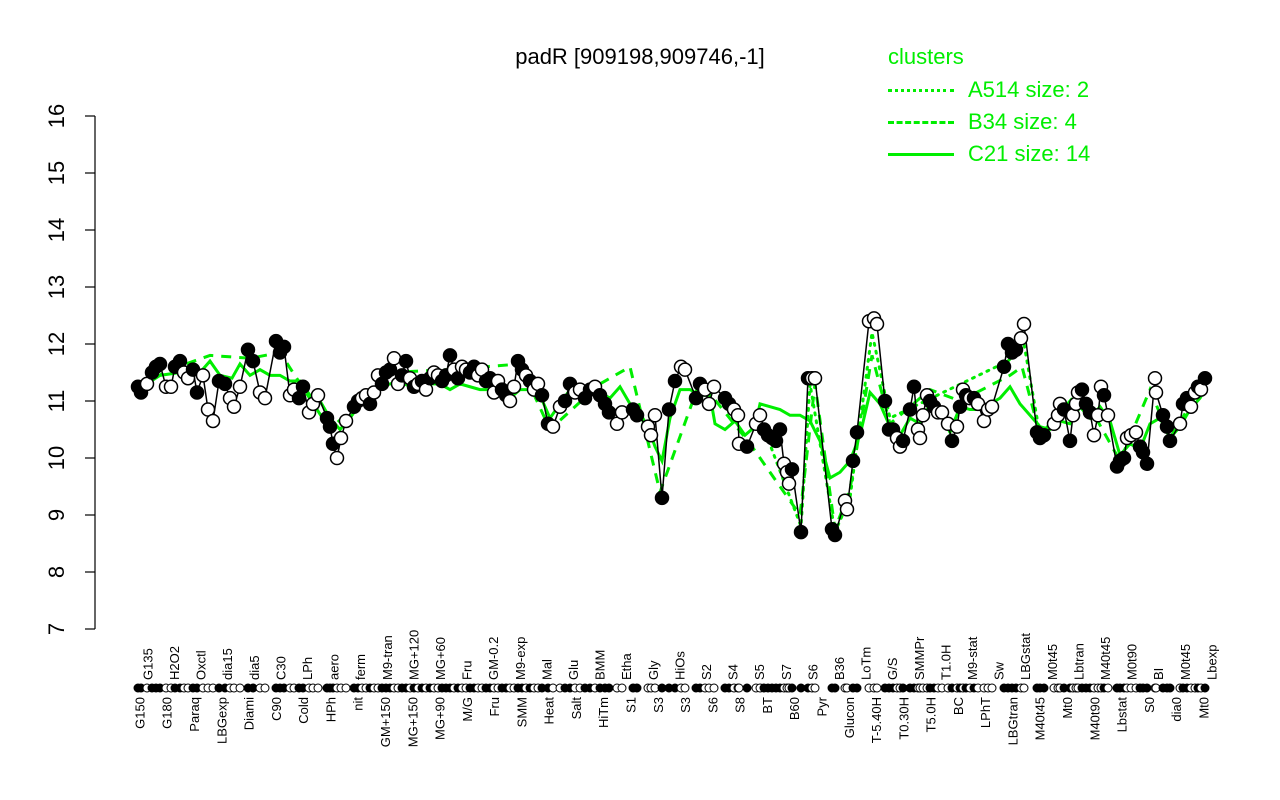 Image resolution: width=1280 pixels, height=800 pixels. What do you see at coordinates (1203, 708) in the screenshot?
I see `x-tick-label: Mt0` at bounding box center [1203, 708].